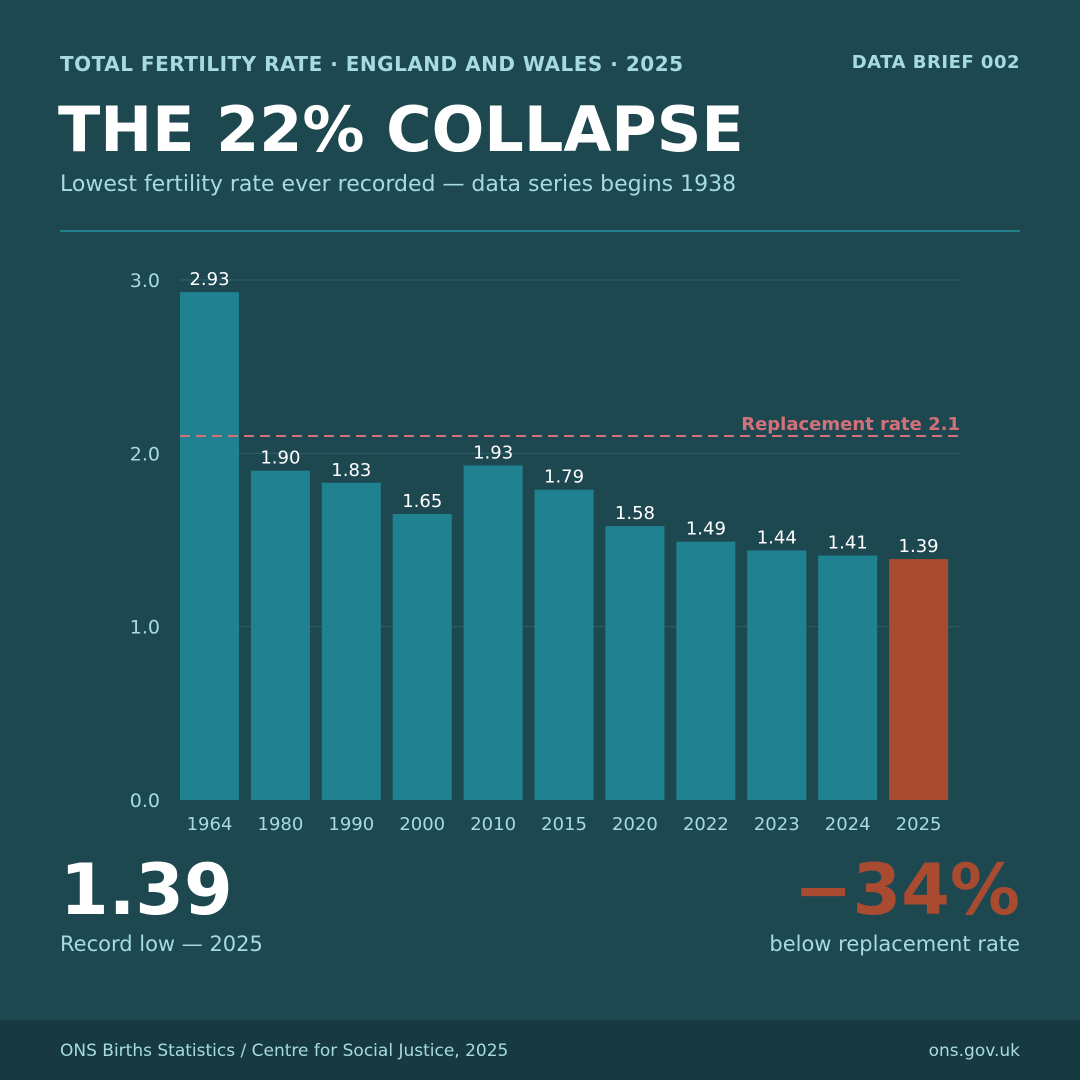 The image size is (1080, 1080). I want to click on bar-value-label-2010: 1.93, so click(493, 452).